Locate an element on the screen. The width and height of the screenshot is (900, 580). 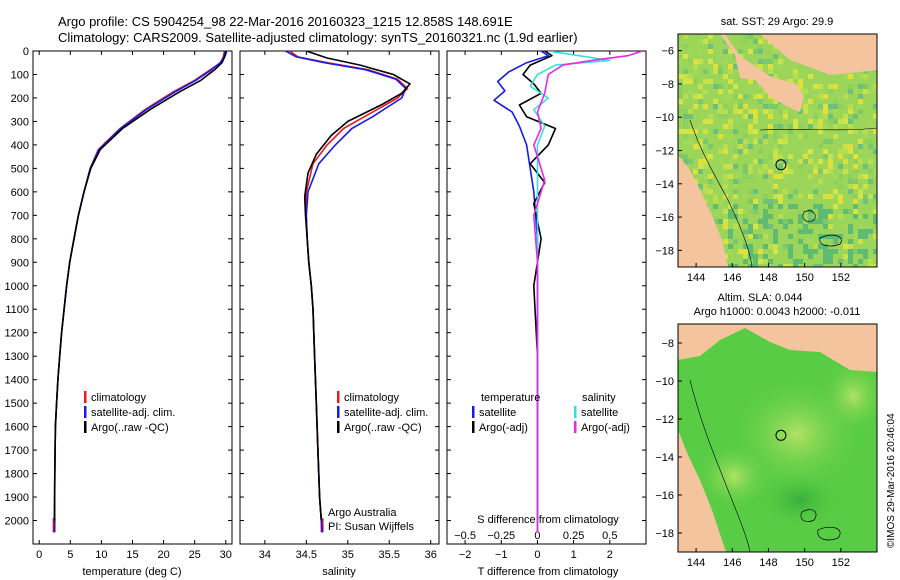
x-tick-label: 36 is located at coordinates (431, 555).